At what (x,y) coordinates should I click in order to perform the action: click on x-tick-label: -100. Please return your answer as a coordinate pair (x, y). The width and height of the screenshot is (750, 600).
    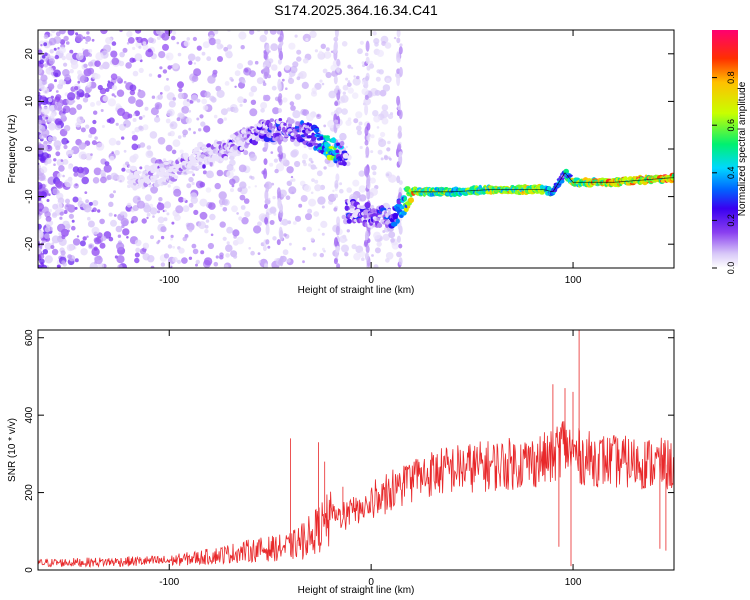
    Looking at the image, I should click on (169, 582).